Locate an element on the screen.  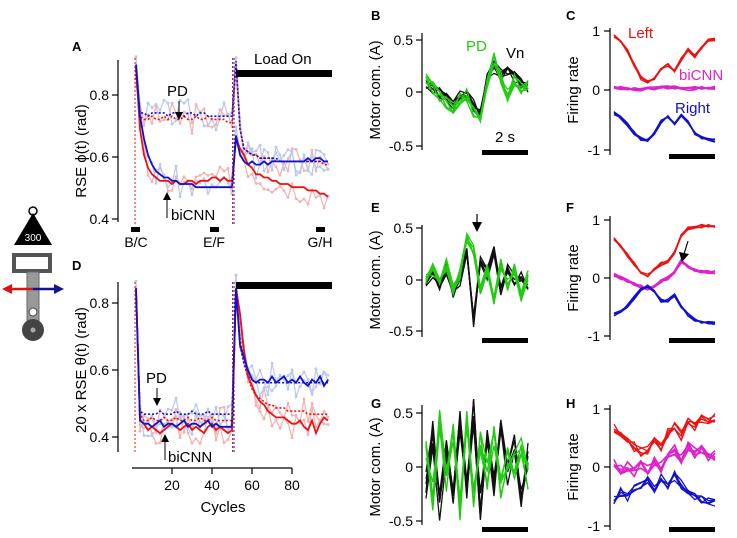
panel-g-ytick: 0.5 is located at coordinates (404, 413).